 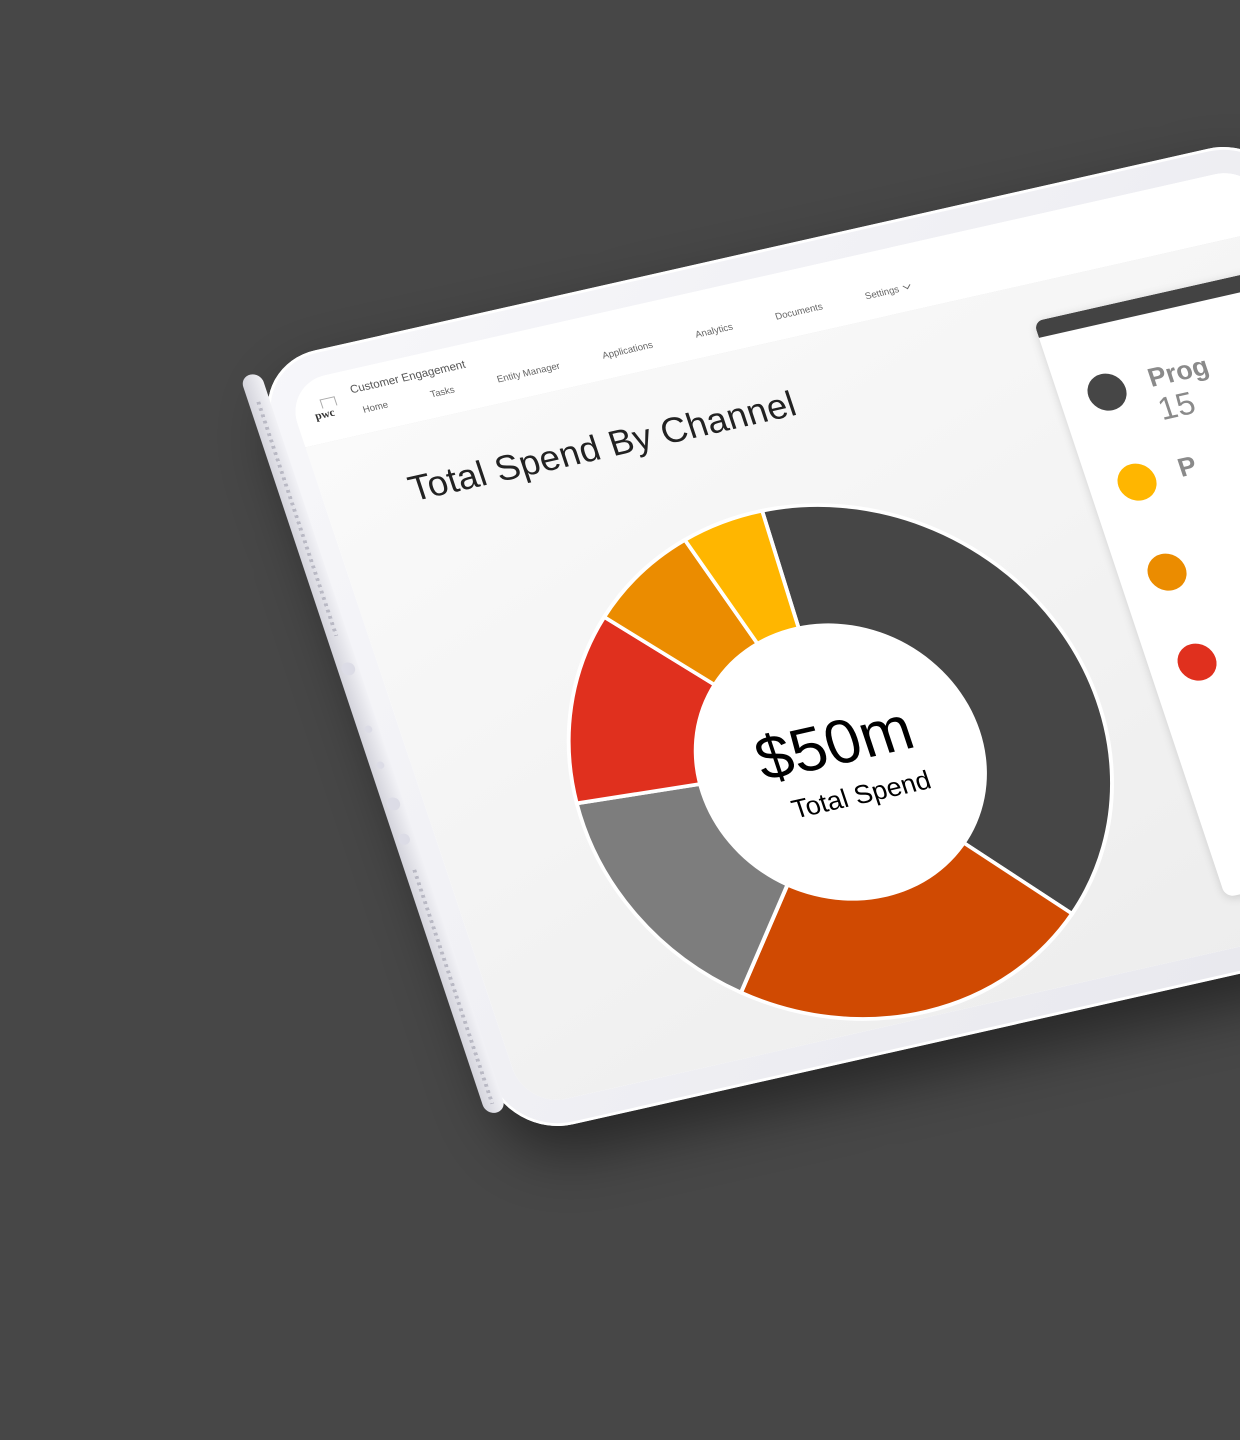 I want to click on donut-hole, so click(x=840, y=762).